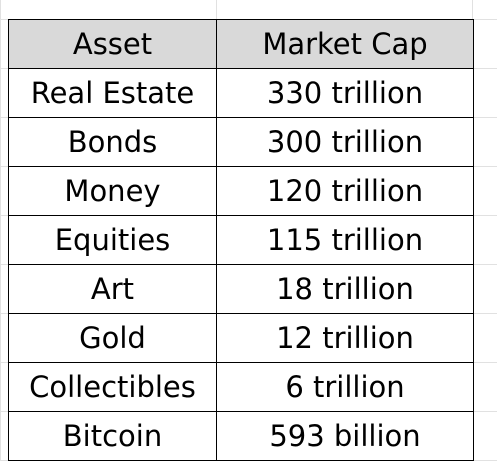 The image size is (497, 461). I want to click on market-cap-cell: 593 billion, so click(345, 436).